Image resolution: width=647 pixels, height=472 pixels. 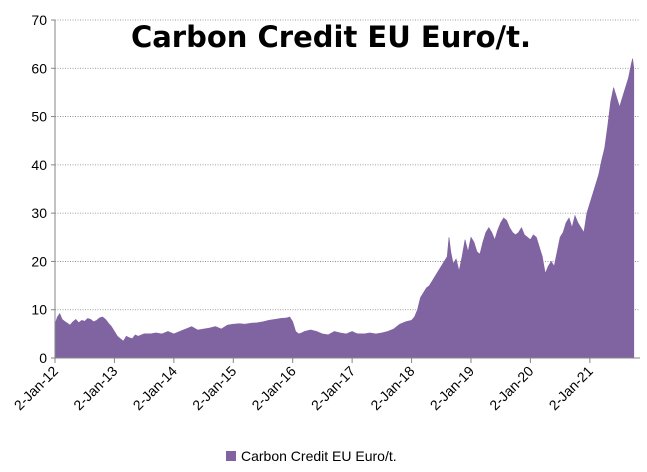 What do you see at coordinates (39, 68) in the screenshot?
I see `y-tick-label: 60` at bounding box center [39, 68].